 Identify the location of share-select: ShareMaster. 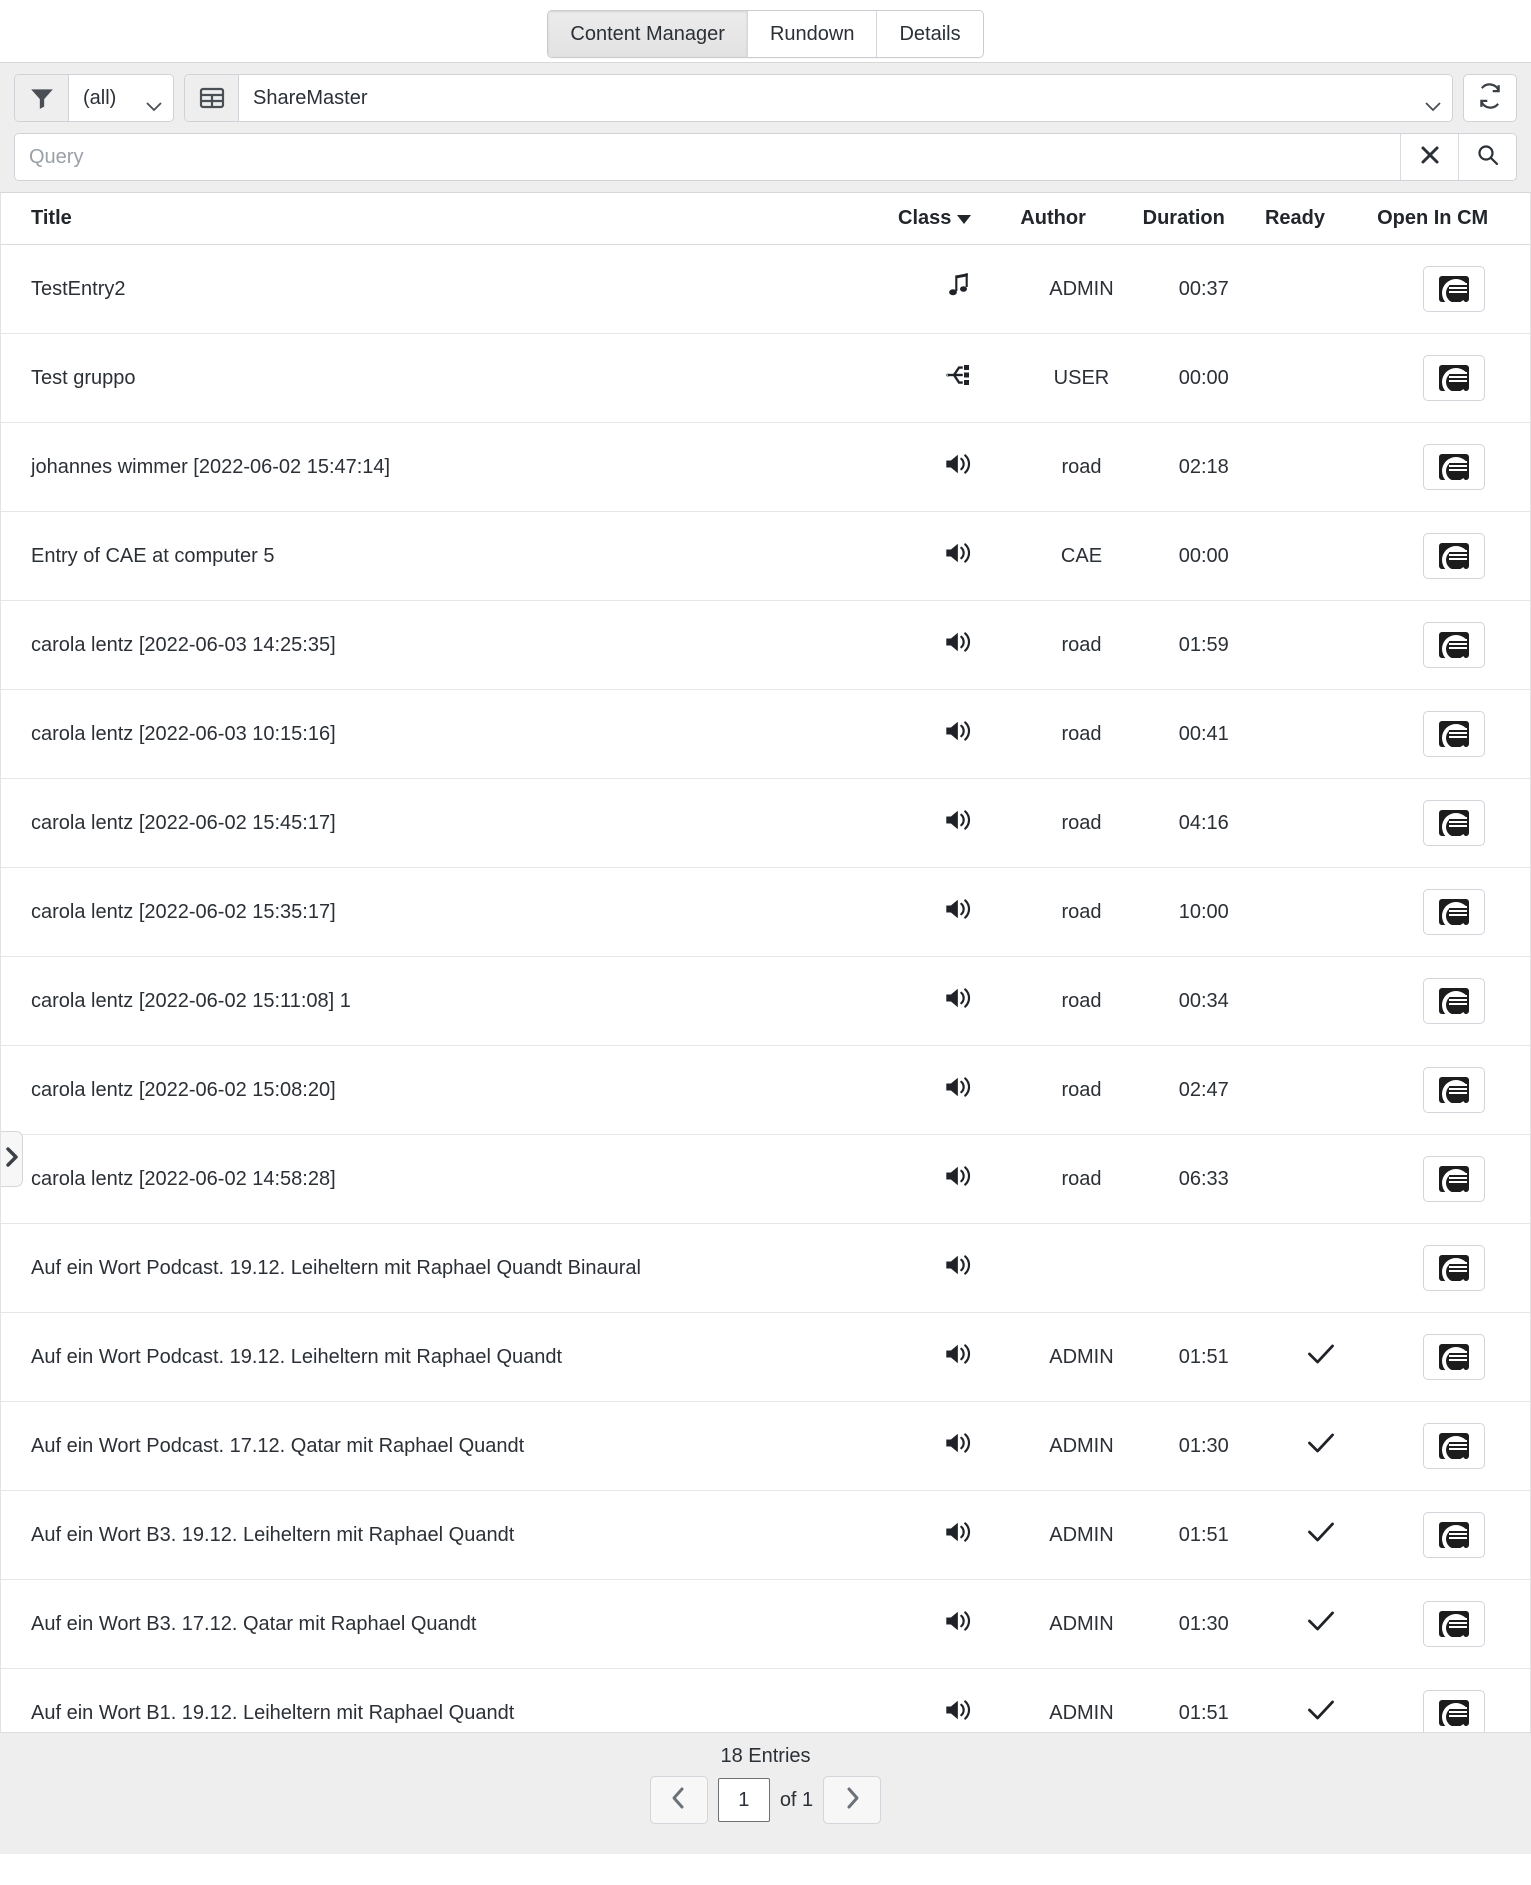
(845, 98).